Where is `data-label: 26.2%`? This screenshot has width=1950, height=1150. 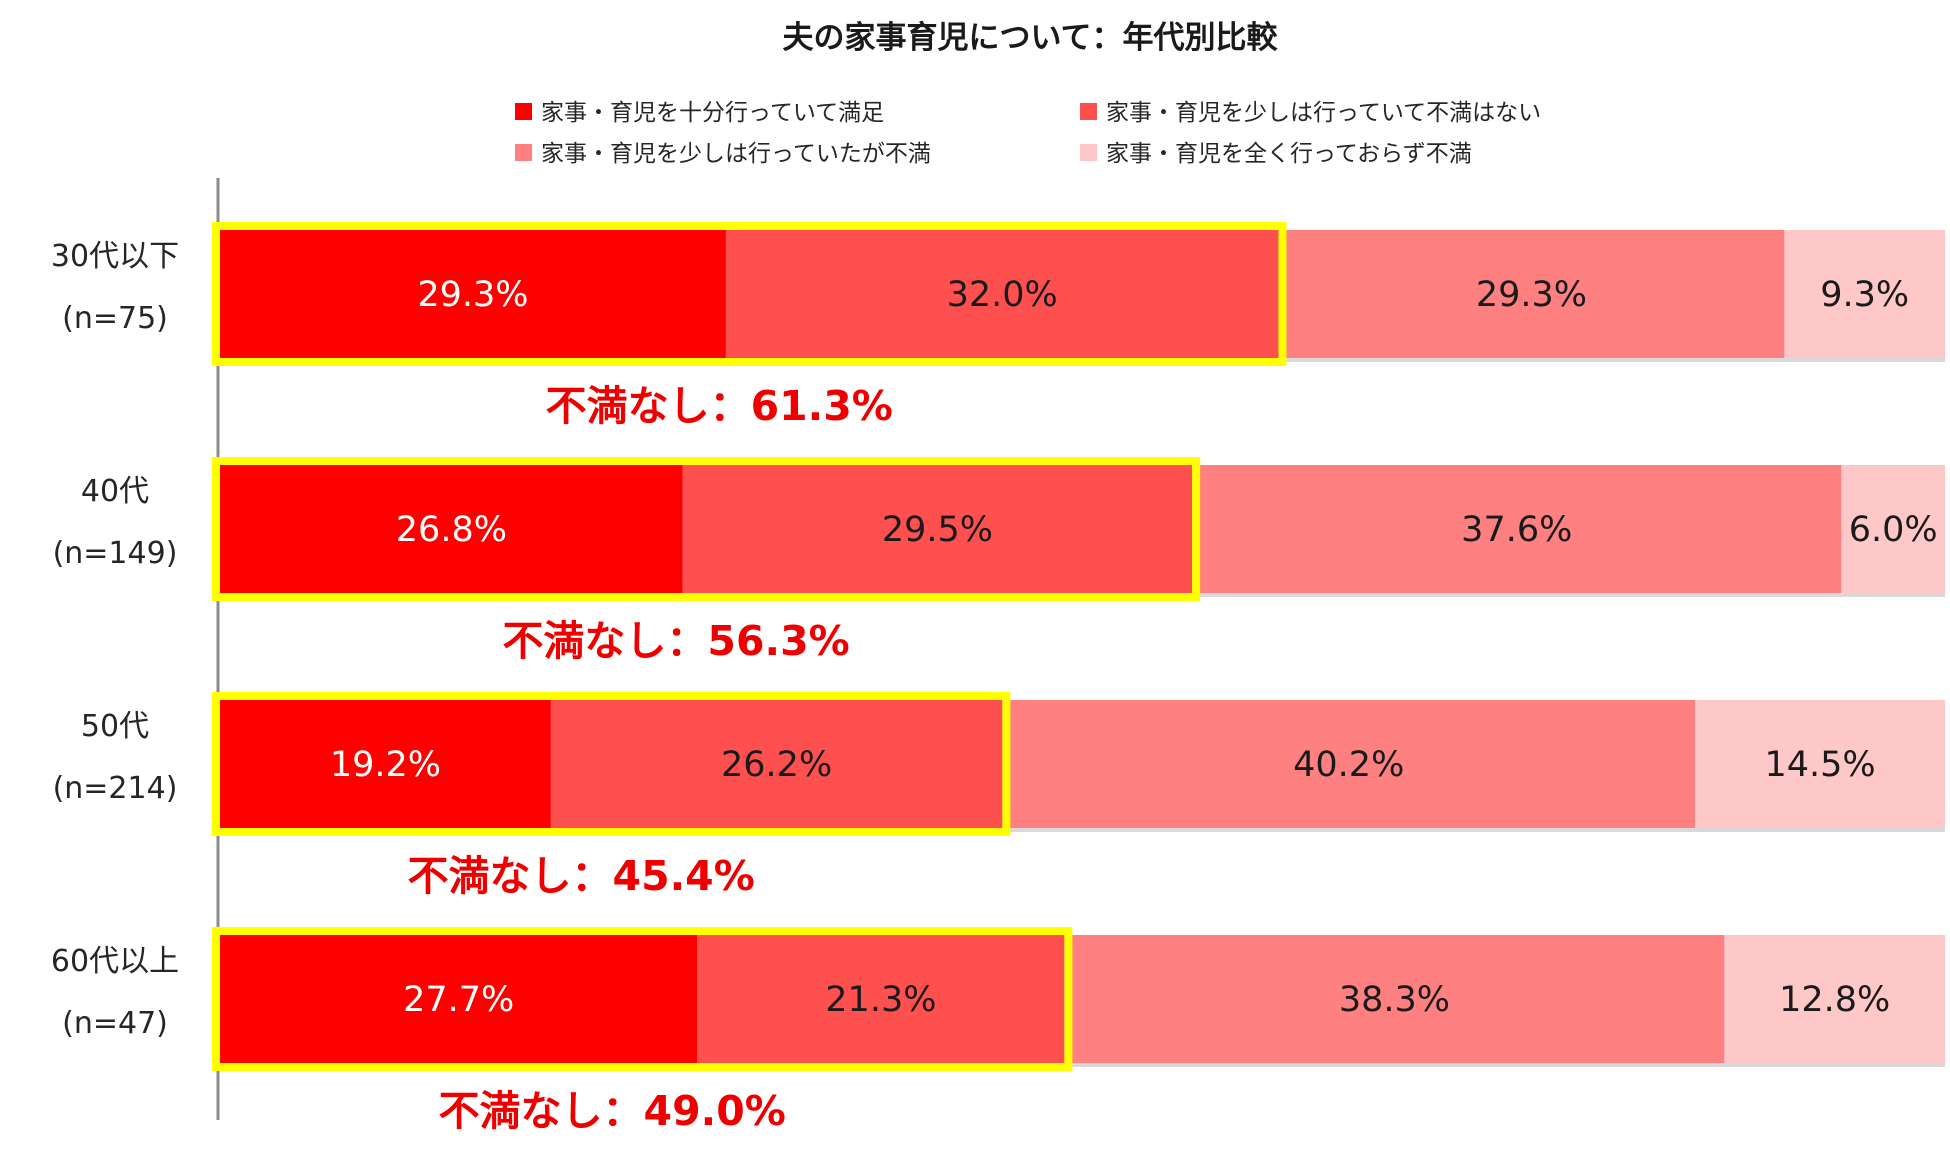
data-label: 26.2% is located at coordinates (776, 765).